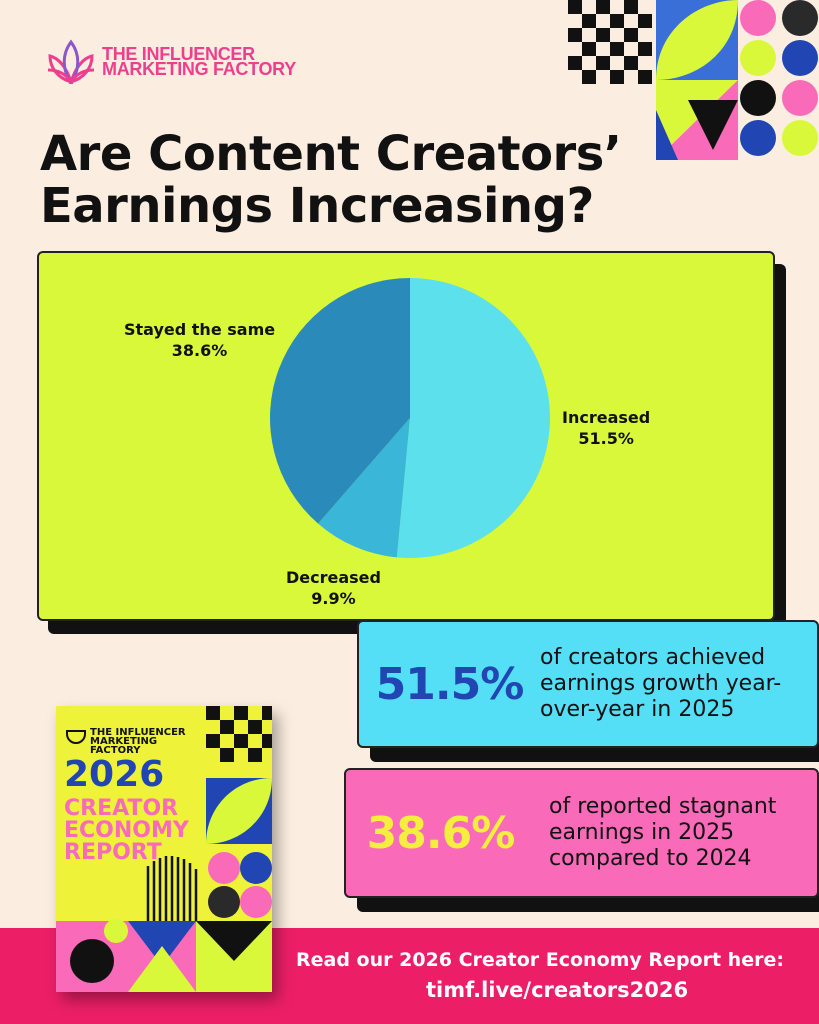 Image resolution: width=819 pixels, height=1024 pixels. What do you see at coordinates (333, 577) in the screenshot?
I see `slice-label-decreased-name: Decreased` at bounding box center [333, 577].